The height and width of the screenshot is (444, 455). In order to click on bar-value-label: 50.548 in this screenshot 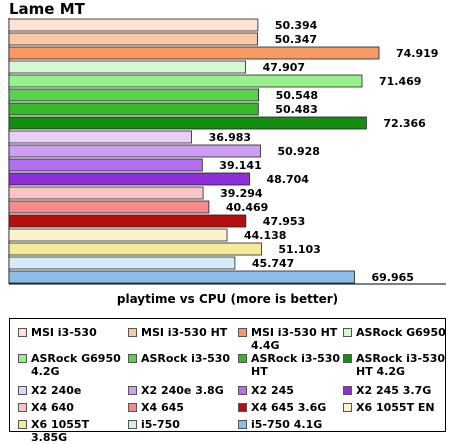, I will do `click(297, 95)`.